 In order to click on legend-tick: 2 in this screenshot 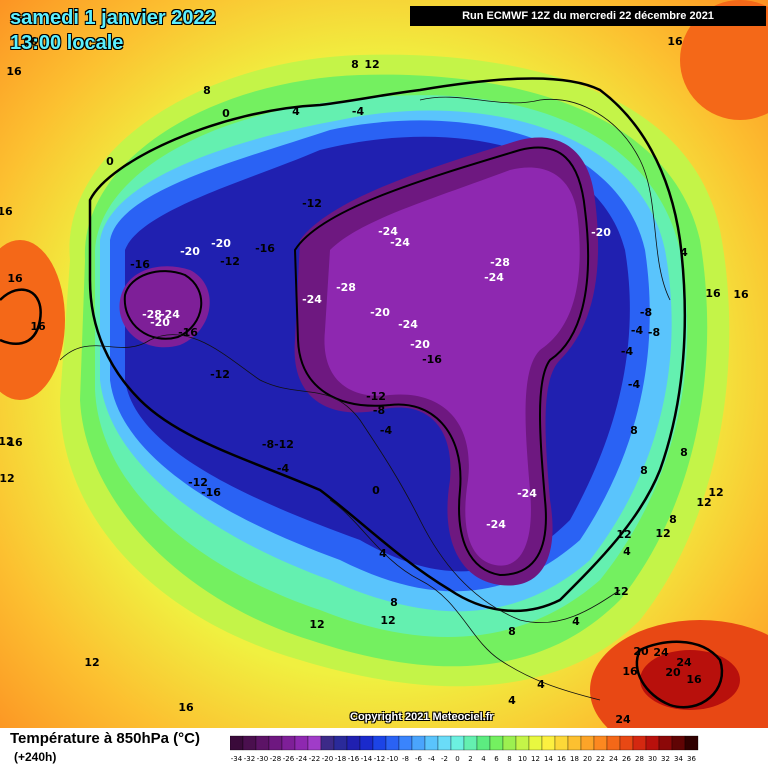, I will do `click(470, 759)`.